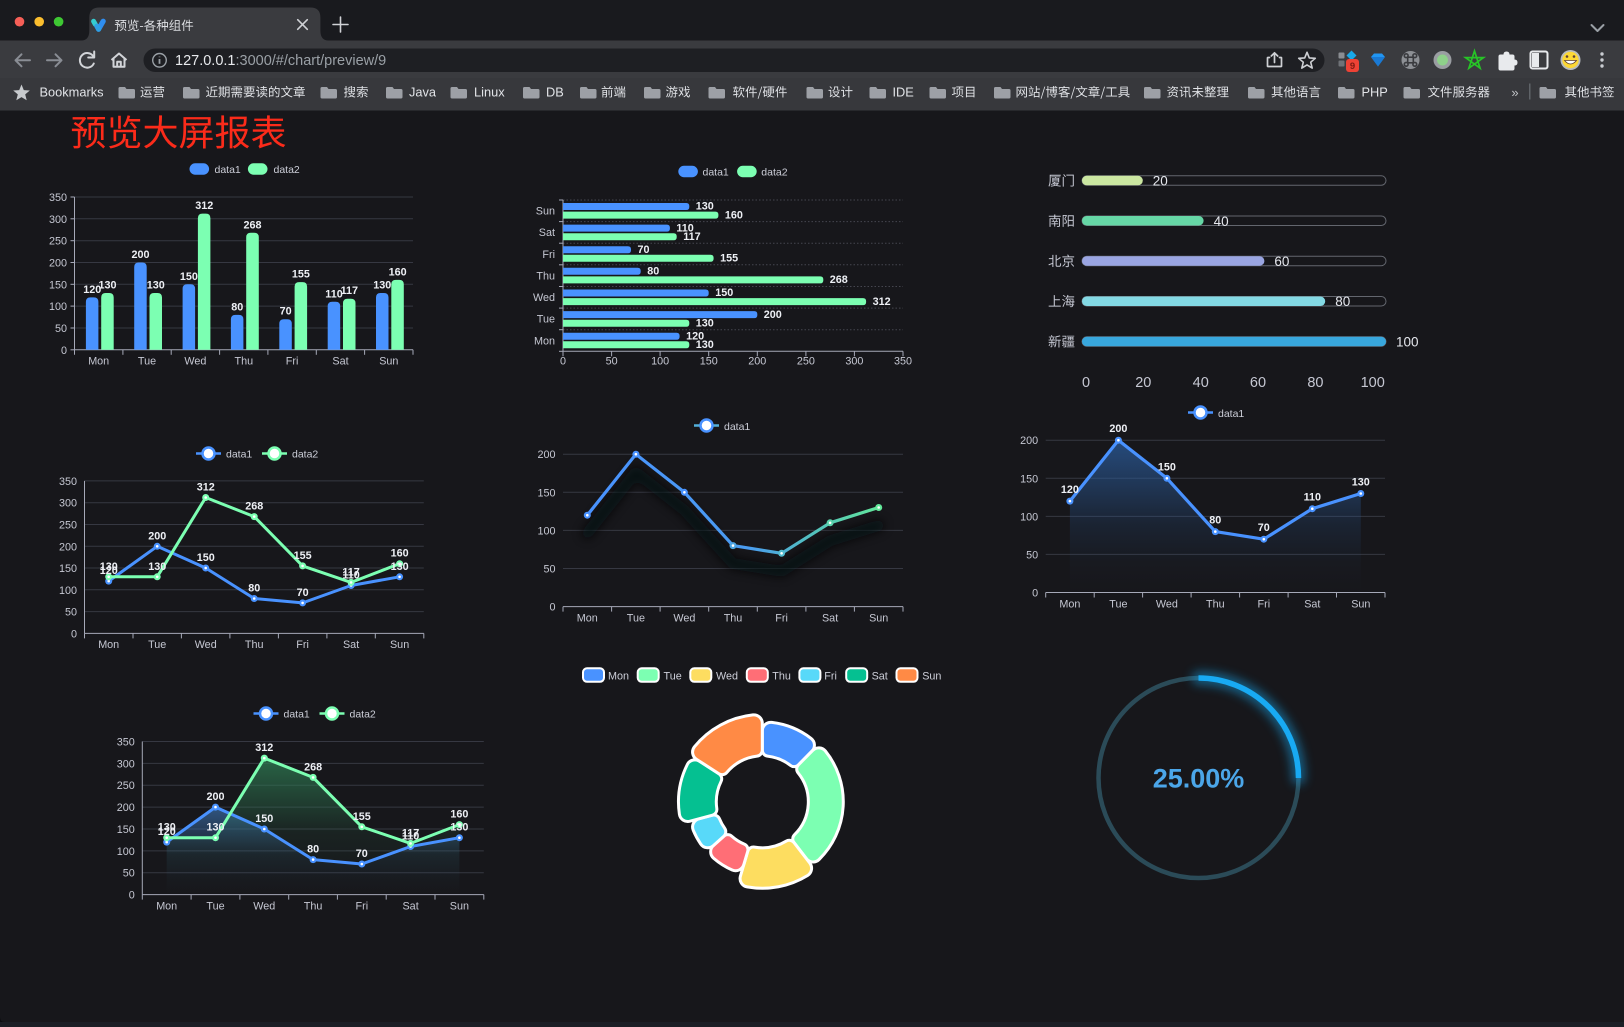 The height and width of the screenshot is (1027, 1624). Describe the element at coordinates (72, 92) in the screenshot. I see `svg-text: Bookmarks` at that location.